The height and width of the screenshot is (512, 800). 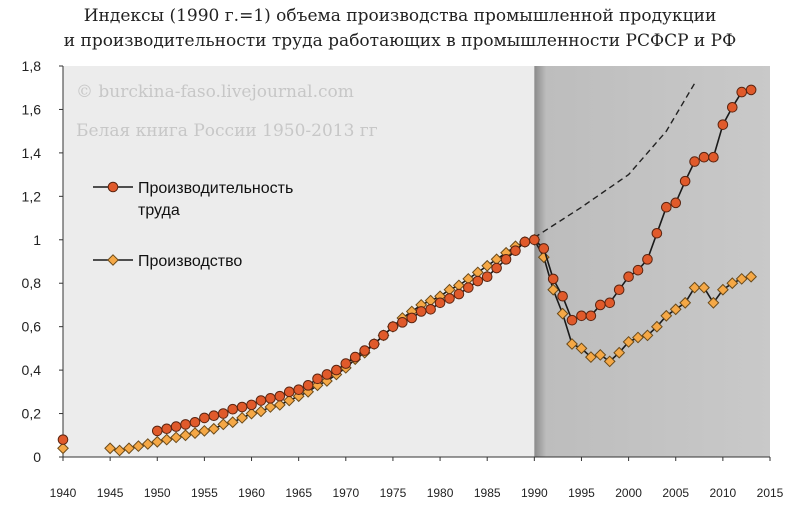 I want to click on y-tick-label: 0, so click(x=37, y=457).